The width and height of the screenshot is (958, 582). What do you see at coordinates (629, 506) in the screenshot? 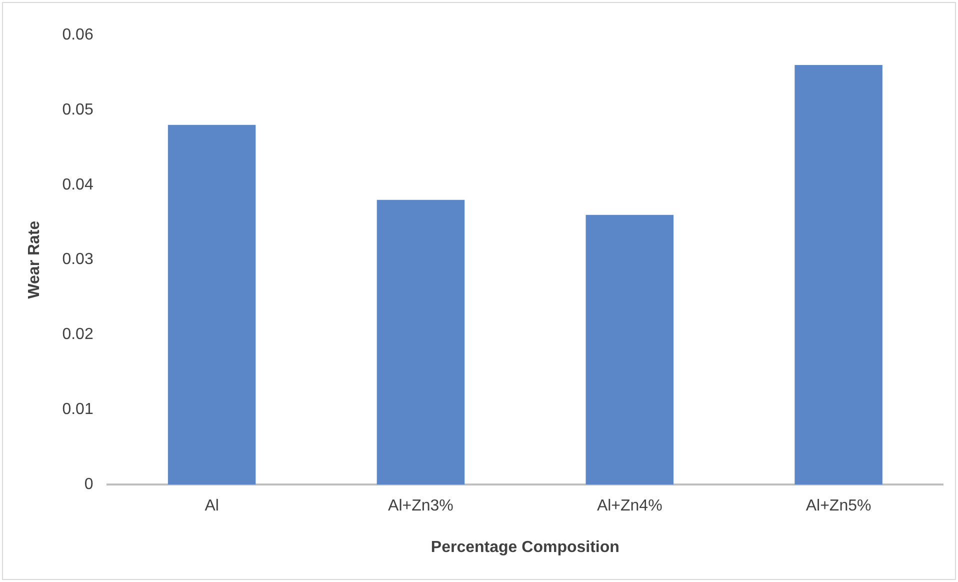
I see `x-tick-label: Al+Zn4%` at bounding box center [629, 506].